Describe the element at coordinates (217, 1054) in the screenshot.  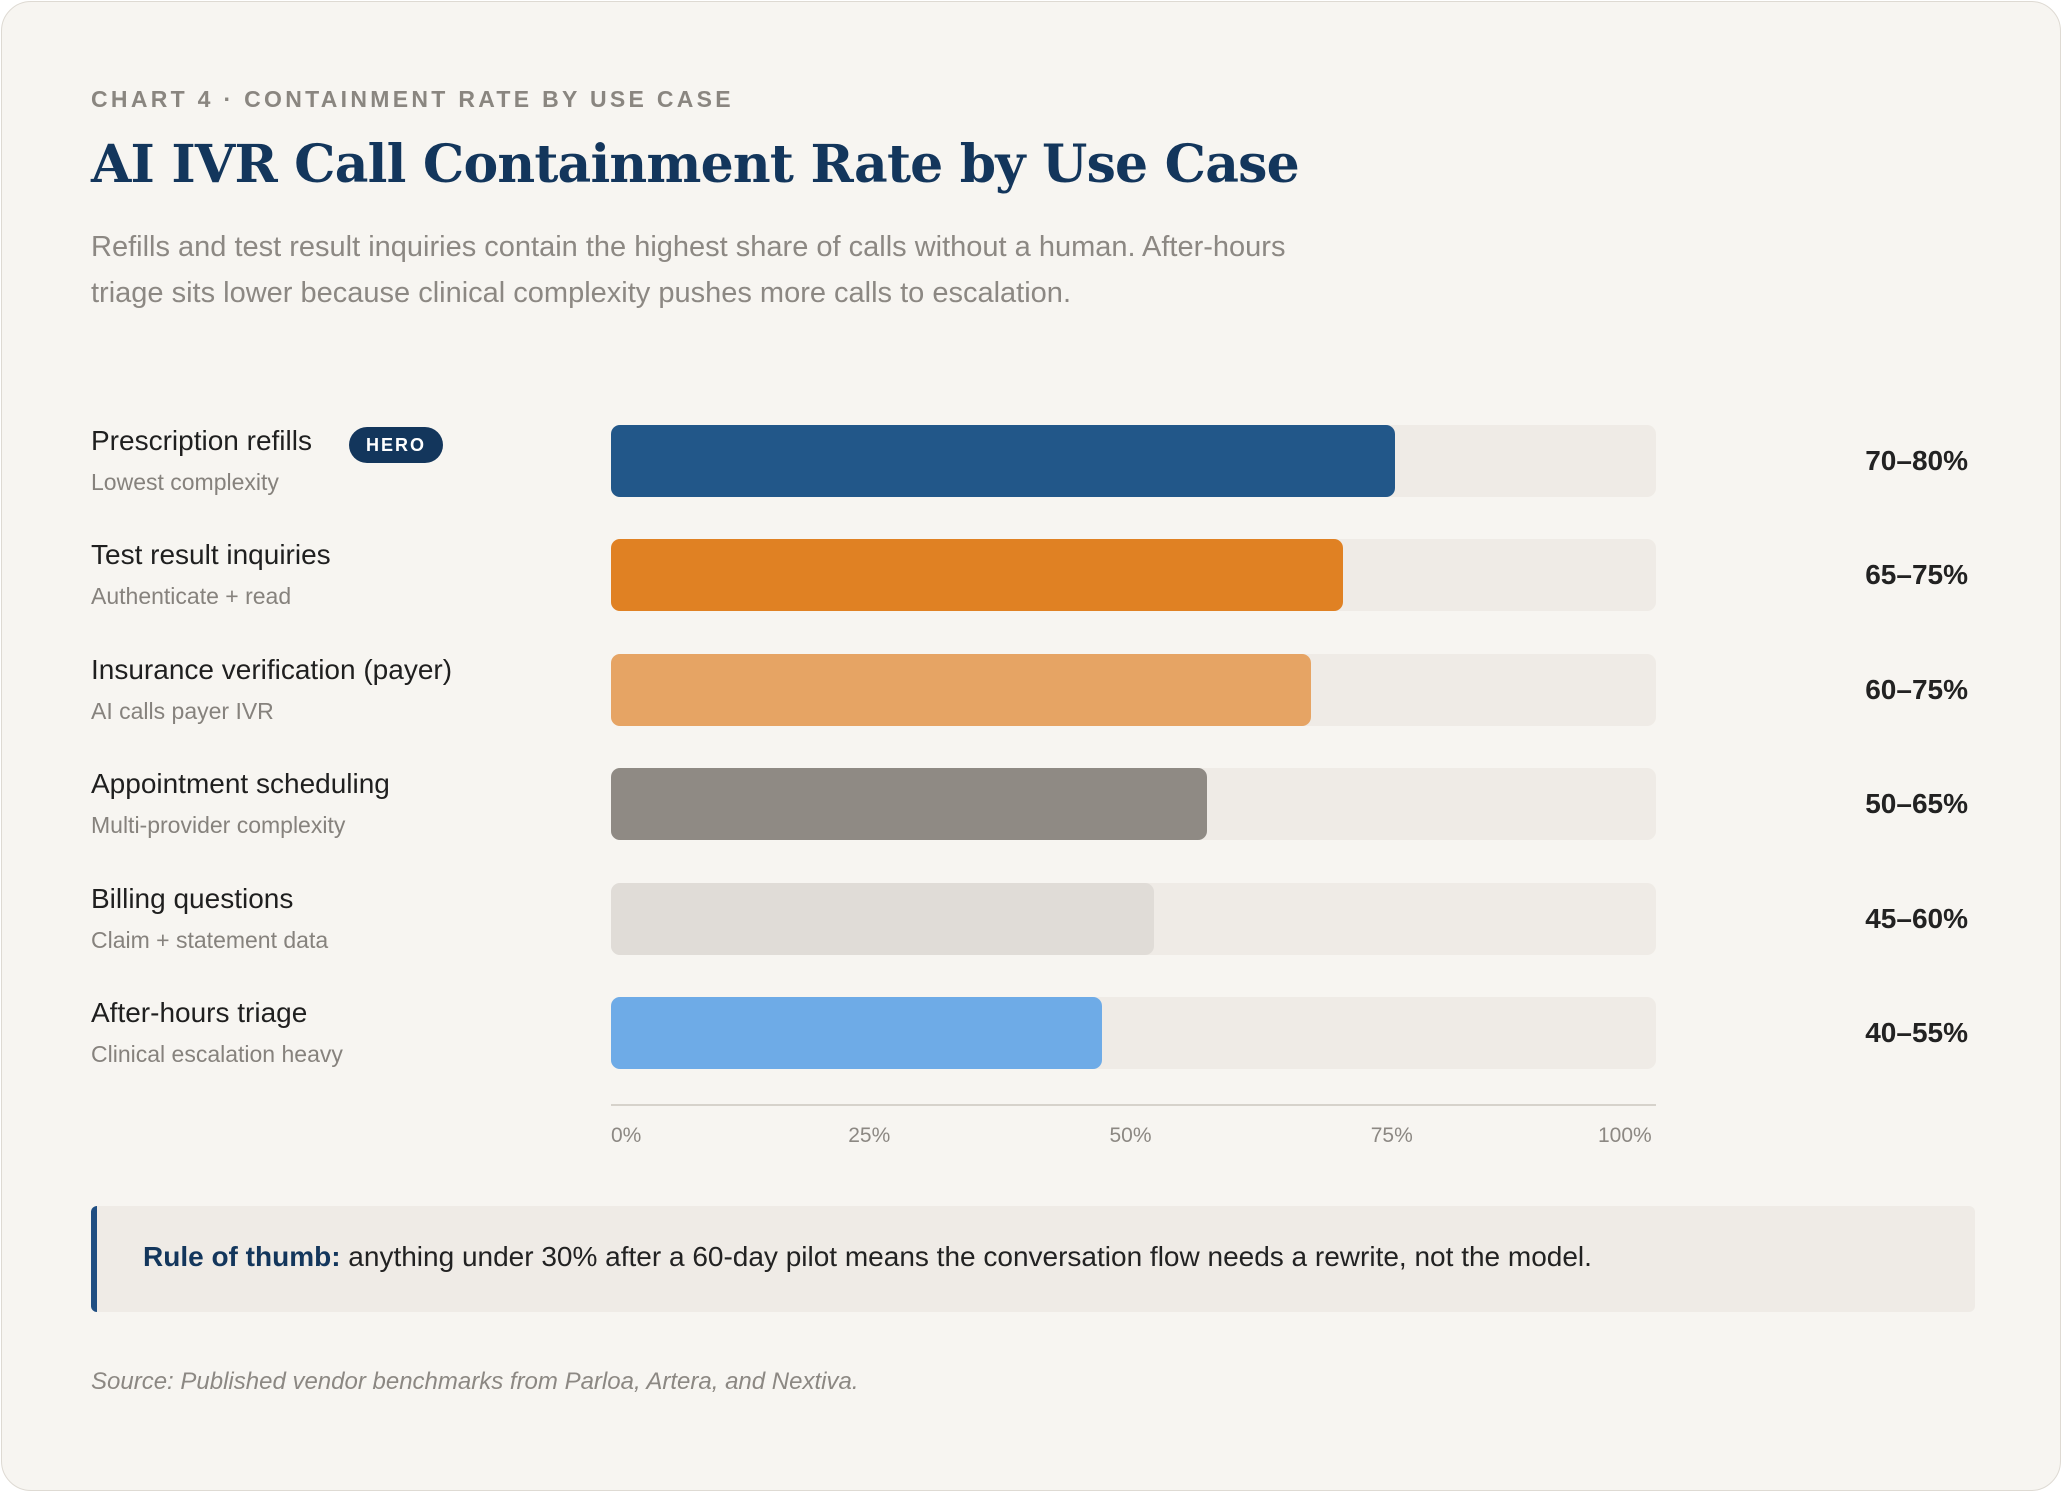
I see `bar-category-sublabel: Clinical escalation heavy` at that location.